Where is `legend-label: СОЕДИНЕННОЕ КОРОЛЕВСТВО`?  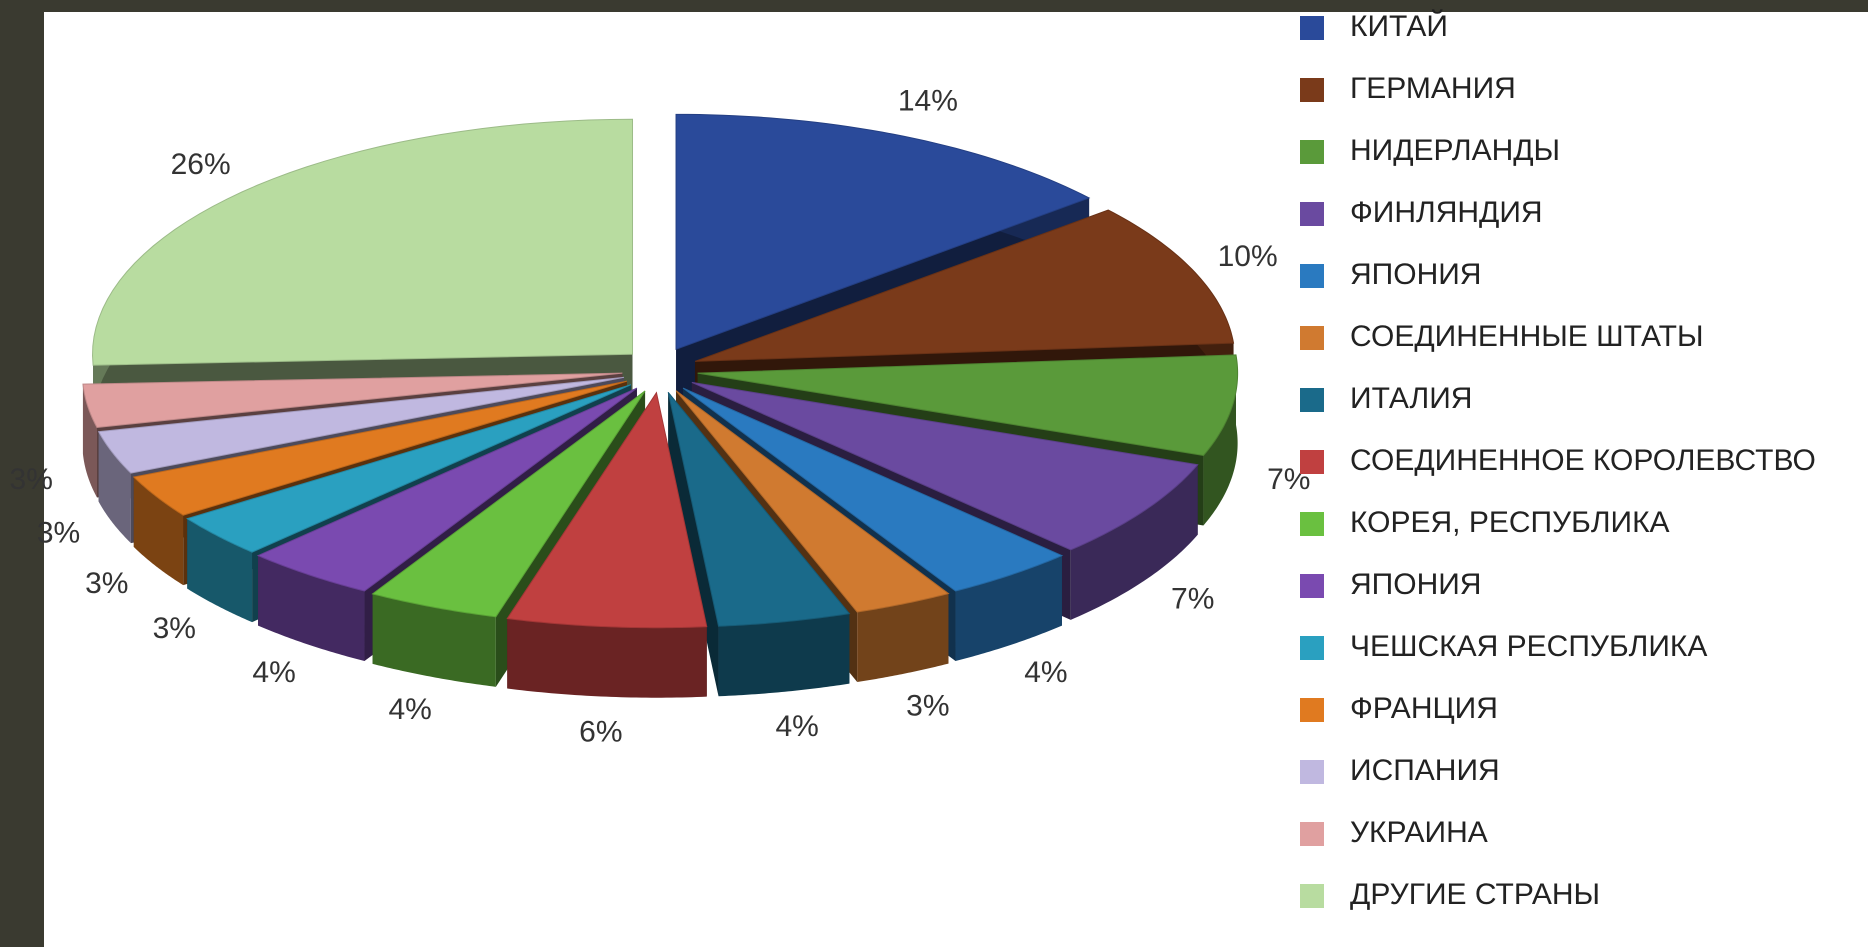
legend-label: СОЕДИНЕННОЕ КОРОЛЕВСТВО is located at coordinates (1583, 460).